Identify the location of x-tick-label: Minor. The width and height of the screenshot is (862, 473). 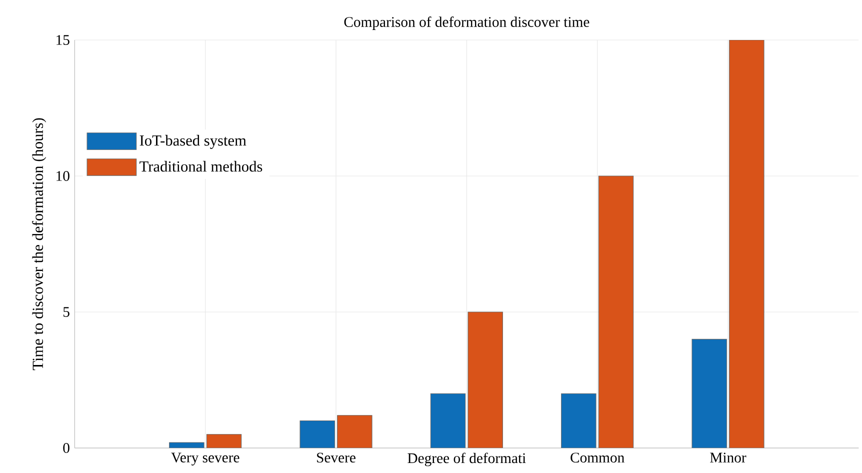
(728, 457).